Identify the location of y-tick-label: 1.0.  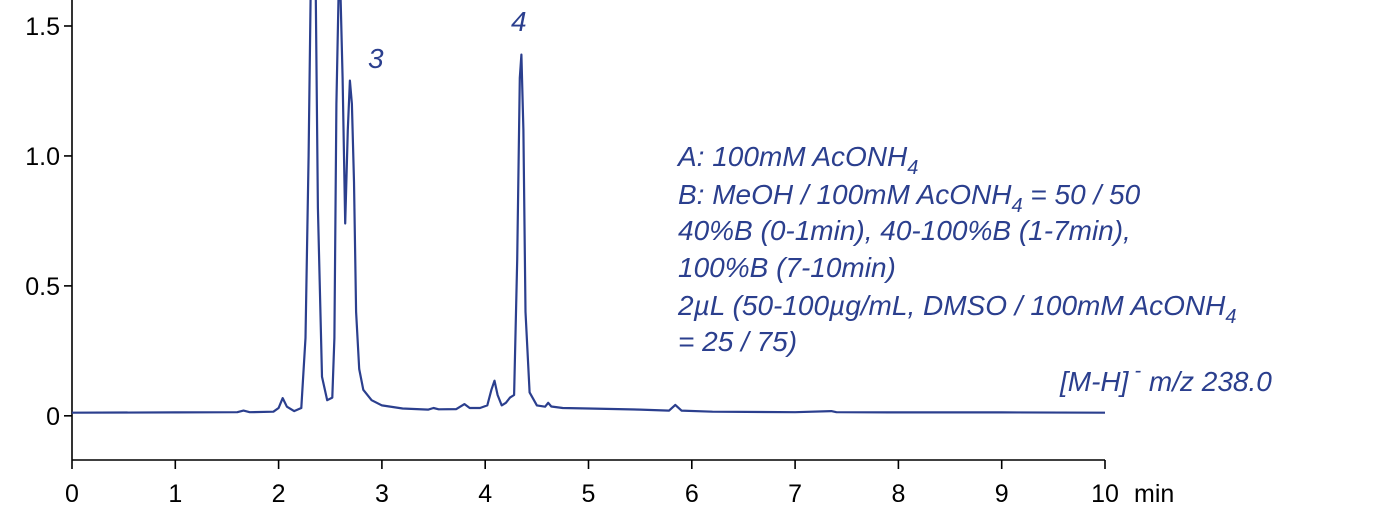
(42, 157).